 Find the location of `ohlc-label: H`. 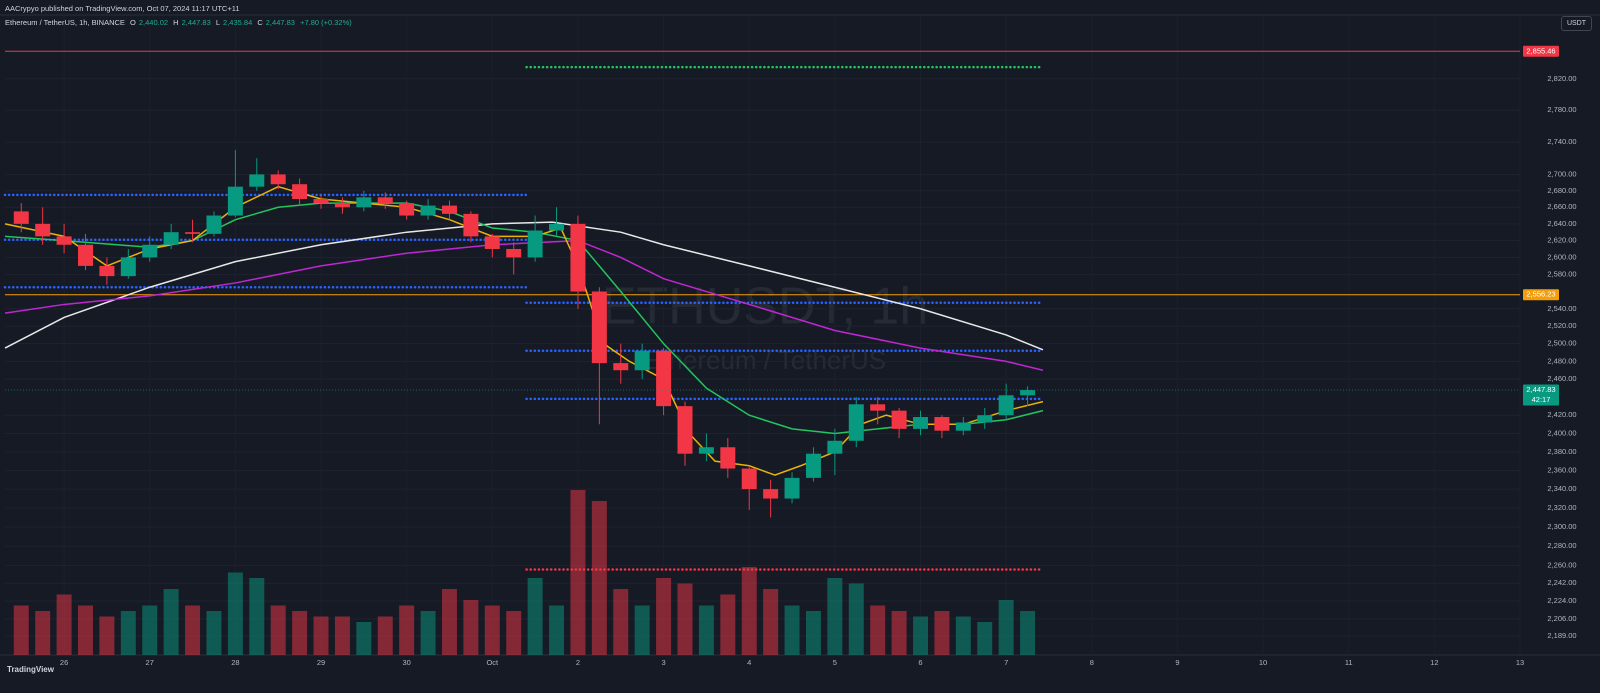

ohlc-label: H is located at coordinates (176, 22).